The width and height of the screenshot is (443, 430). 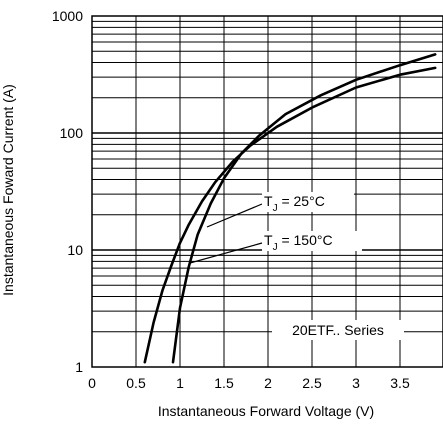 I want to click on series-label-box, so click(x=338, y=330).